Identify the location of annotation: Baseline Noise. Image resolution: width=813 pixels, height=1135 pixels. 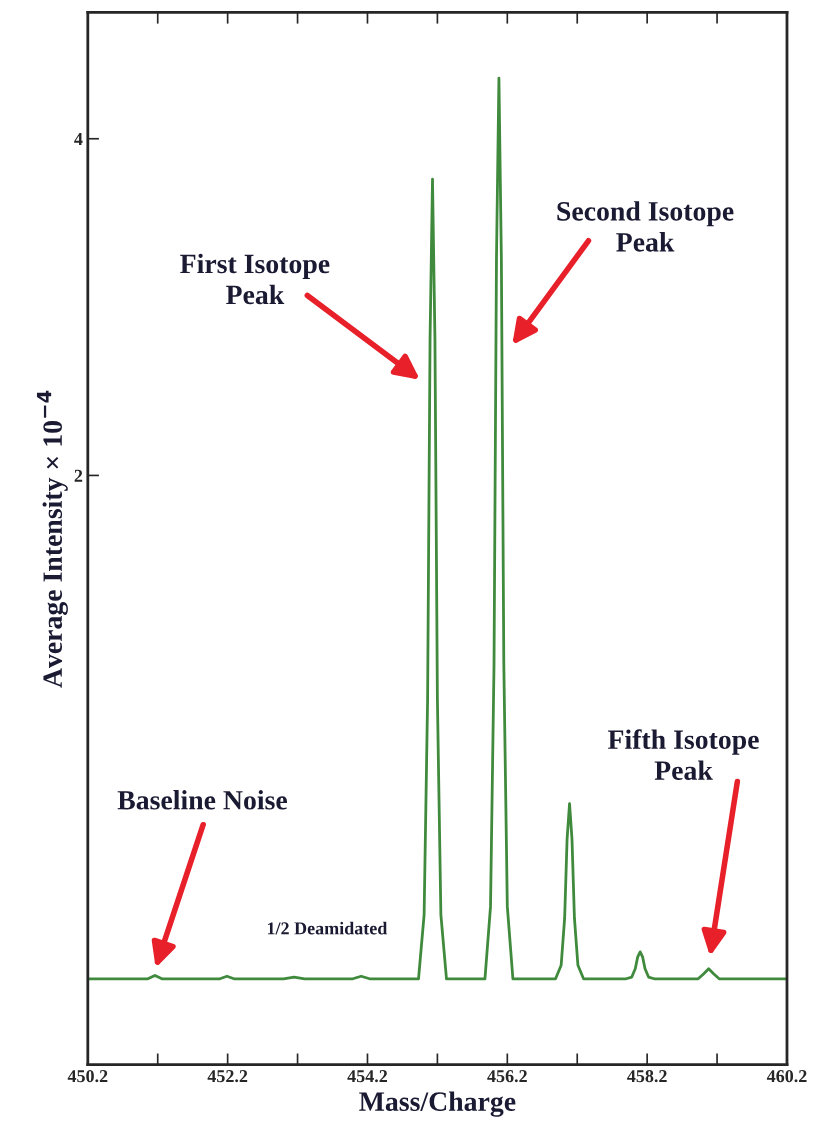
(202, 800).